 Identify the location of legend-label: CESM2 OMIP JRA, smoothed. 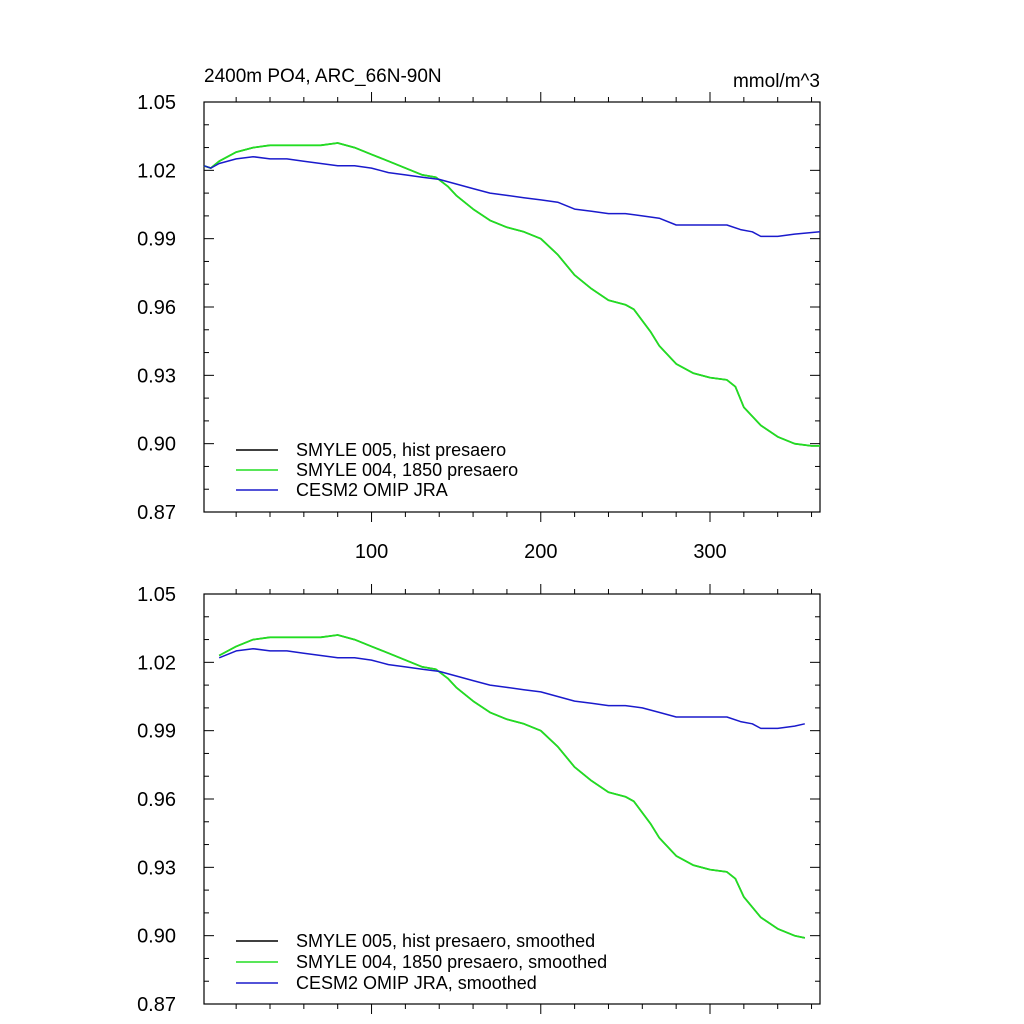
(416, 983).